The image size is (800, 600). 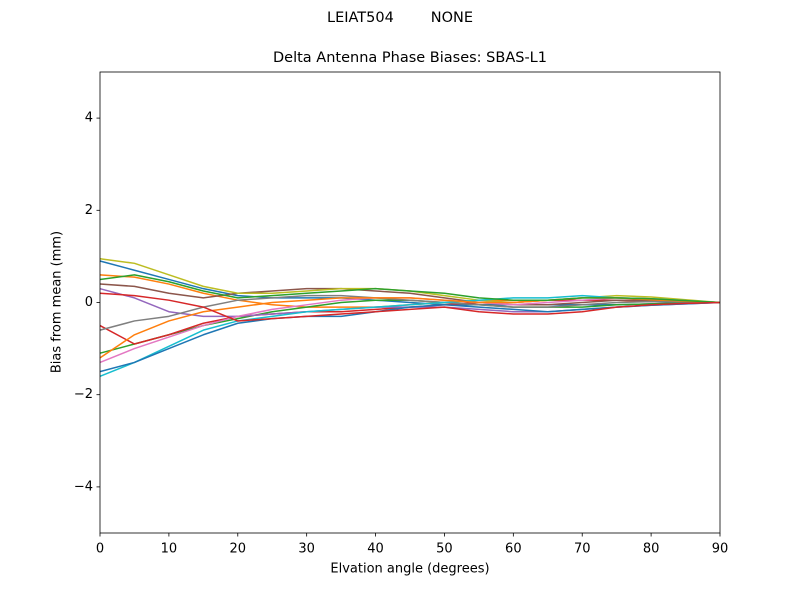 What do you see at coordinates (169, 549) in the screenshot?
I see `x-tick-label: 10` at bounding box center [169, 549].